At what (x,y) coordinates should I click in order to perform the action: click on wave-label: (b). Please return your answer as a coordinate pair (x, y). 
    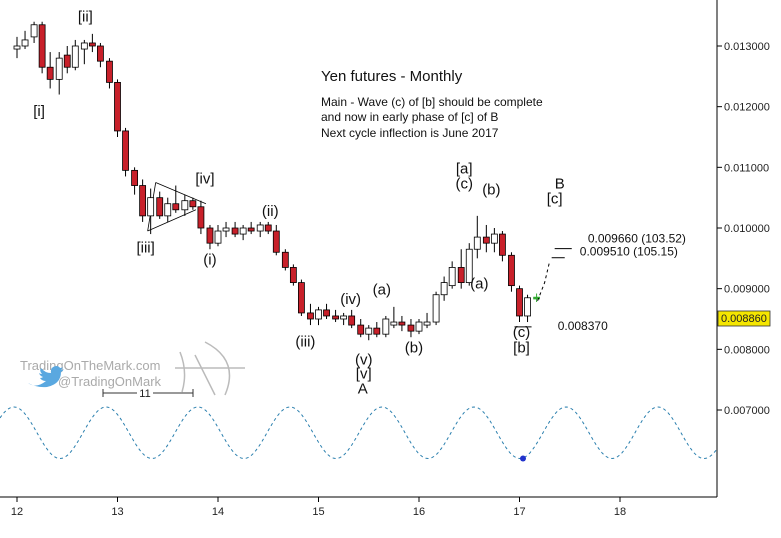
    Looking at the image, I should click on (491, 190).